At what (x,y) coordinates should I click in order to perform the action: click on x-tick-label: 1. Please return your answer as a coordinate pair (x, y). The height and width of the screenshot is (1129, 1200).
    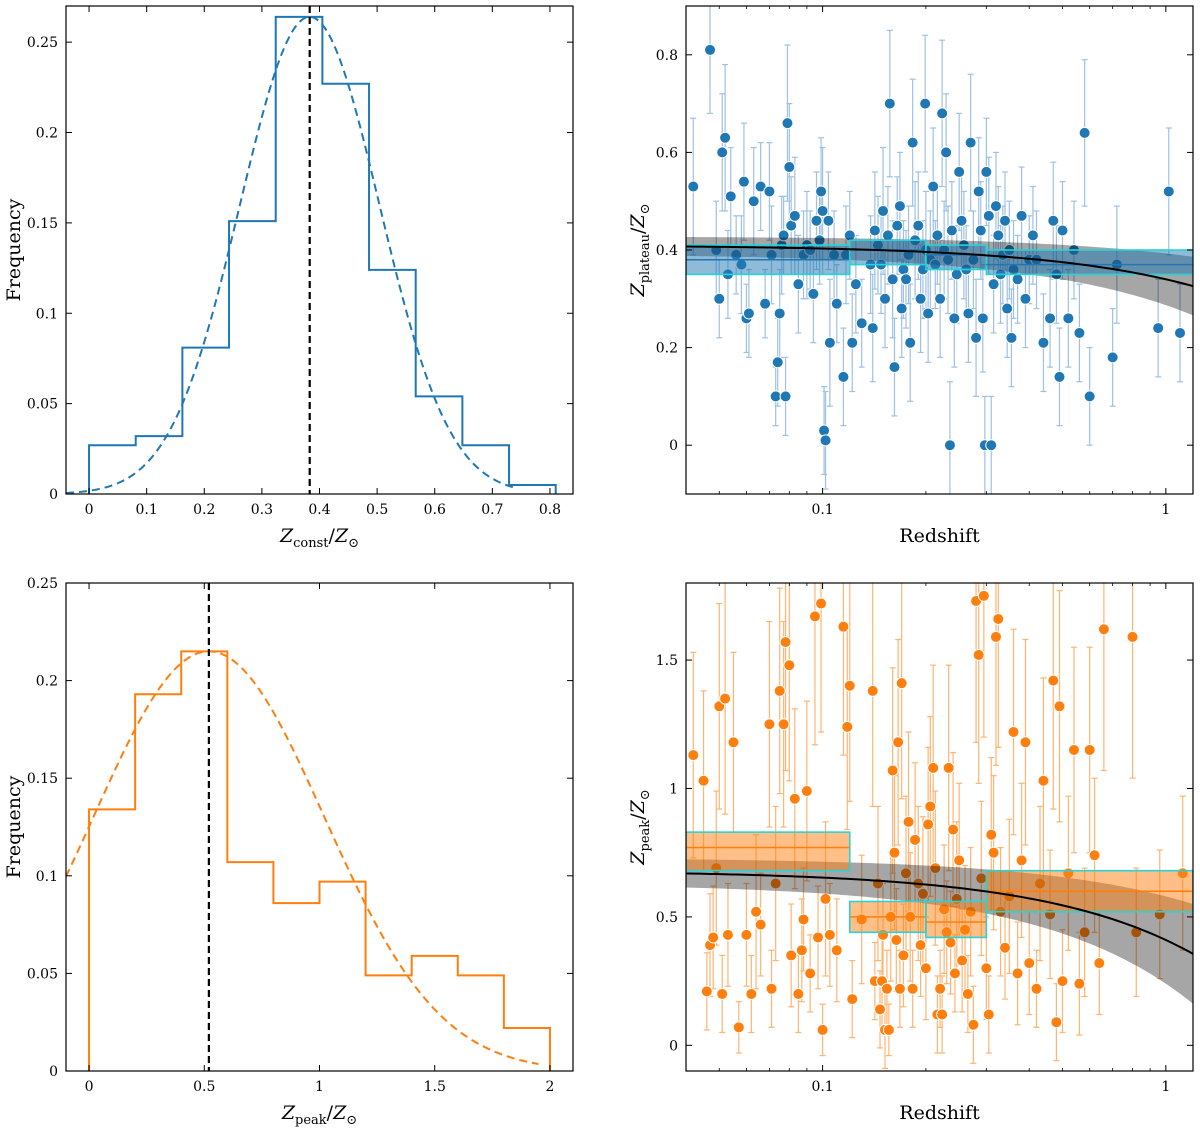
    Looking at the image, I should click on (1165, 510).